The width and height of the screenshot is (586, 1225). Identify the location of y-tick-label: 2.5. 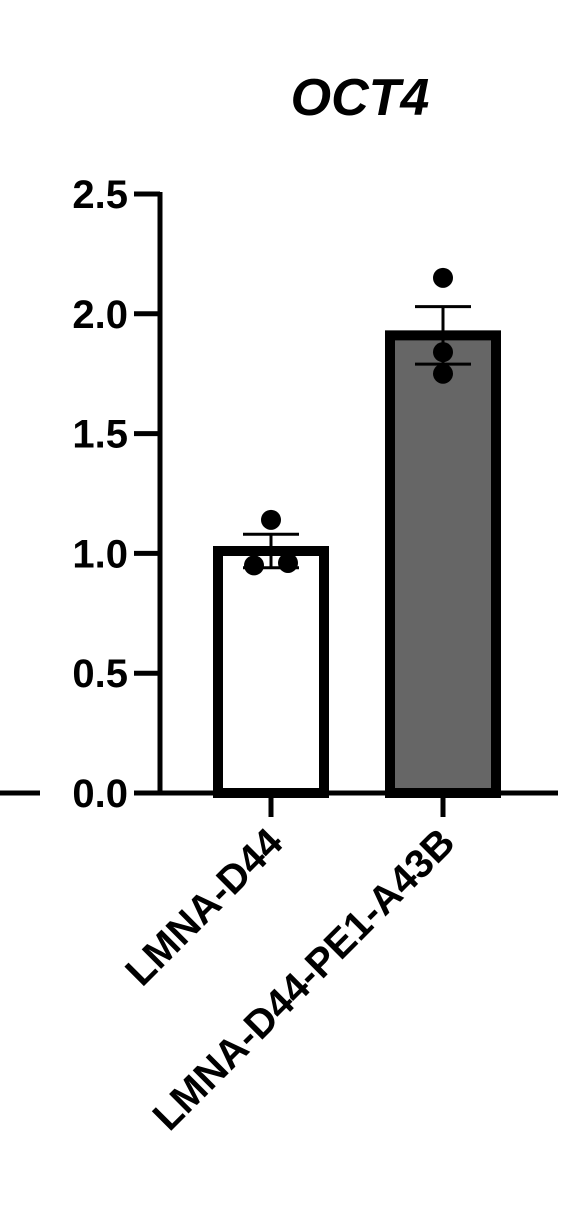
(100, 195).